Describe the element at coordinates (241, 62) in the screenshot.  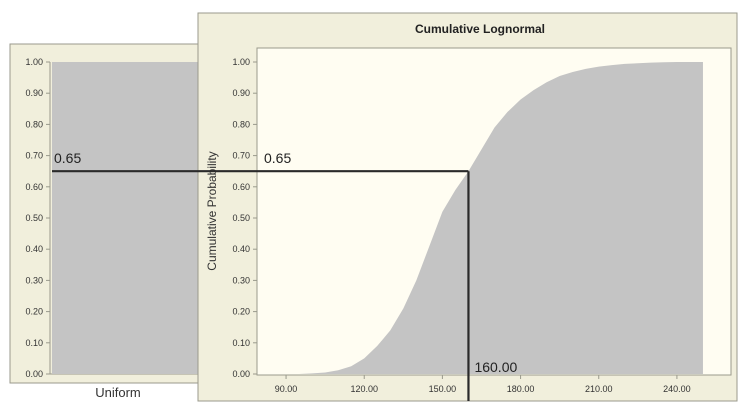
I see `lognormal-y-tick-label: 1.00` at that location.